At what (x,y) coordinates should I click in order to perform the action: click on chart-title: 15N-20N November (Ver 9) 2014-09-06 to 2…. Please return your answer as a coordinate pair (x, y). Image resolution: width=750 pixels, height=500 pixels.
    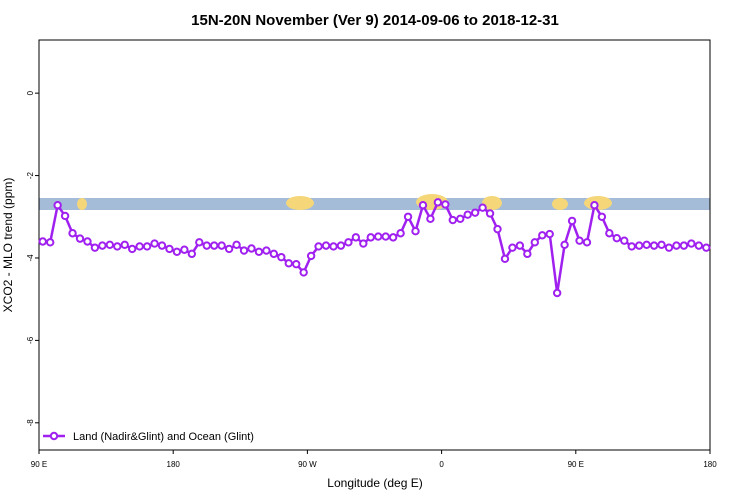
    Looking at the image, I should click on (375, 20).